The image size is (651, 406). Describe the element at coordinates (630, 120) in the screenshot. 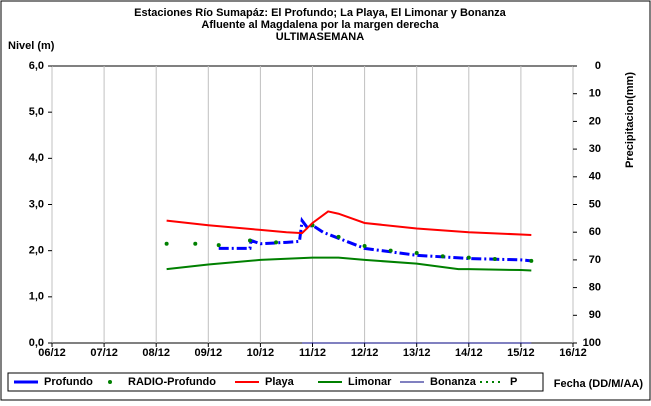

I see `y2-axis-label: Precipitacion(mm)` at that location.